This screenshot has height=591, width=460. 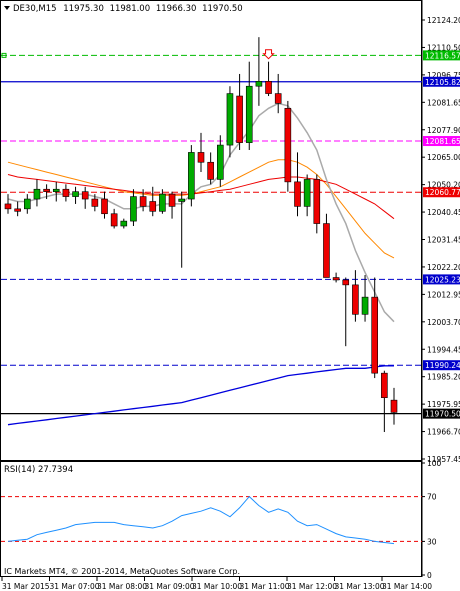 I want to click on price-tick-label: 12050.20, so click(x=443, y=185).